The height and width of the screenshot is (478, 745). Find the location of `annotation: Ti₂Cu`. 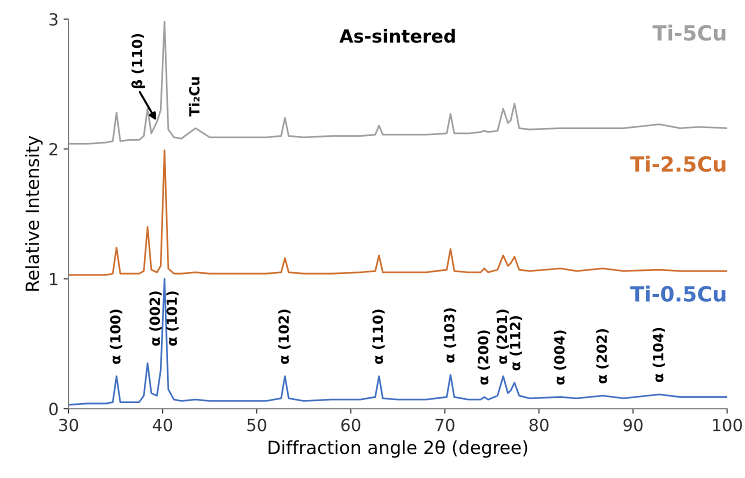

annotation: Ti₂Cu is located at coordinates (194, 96).